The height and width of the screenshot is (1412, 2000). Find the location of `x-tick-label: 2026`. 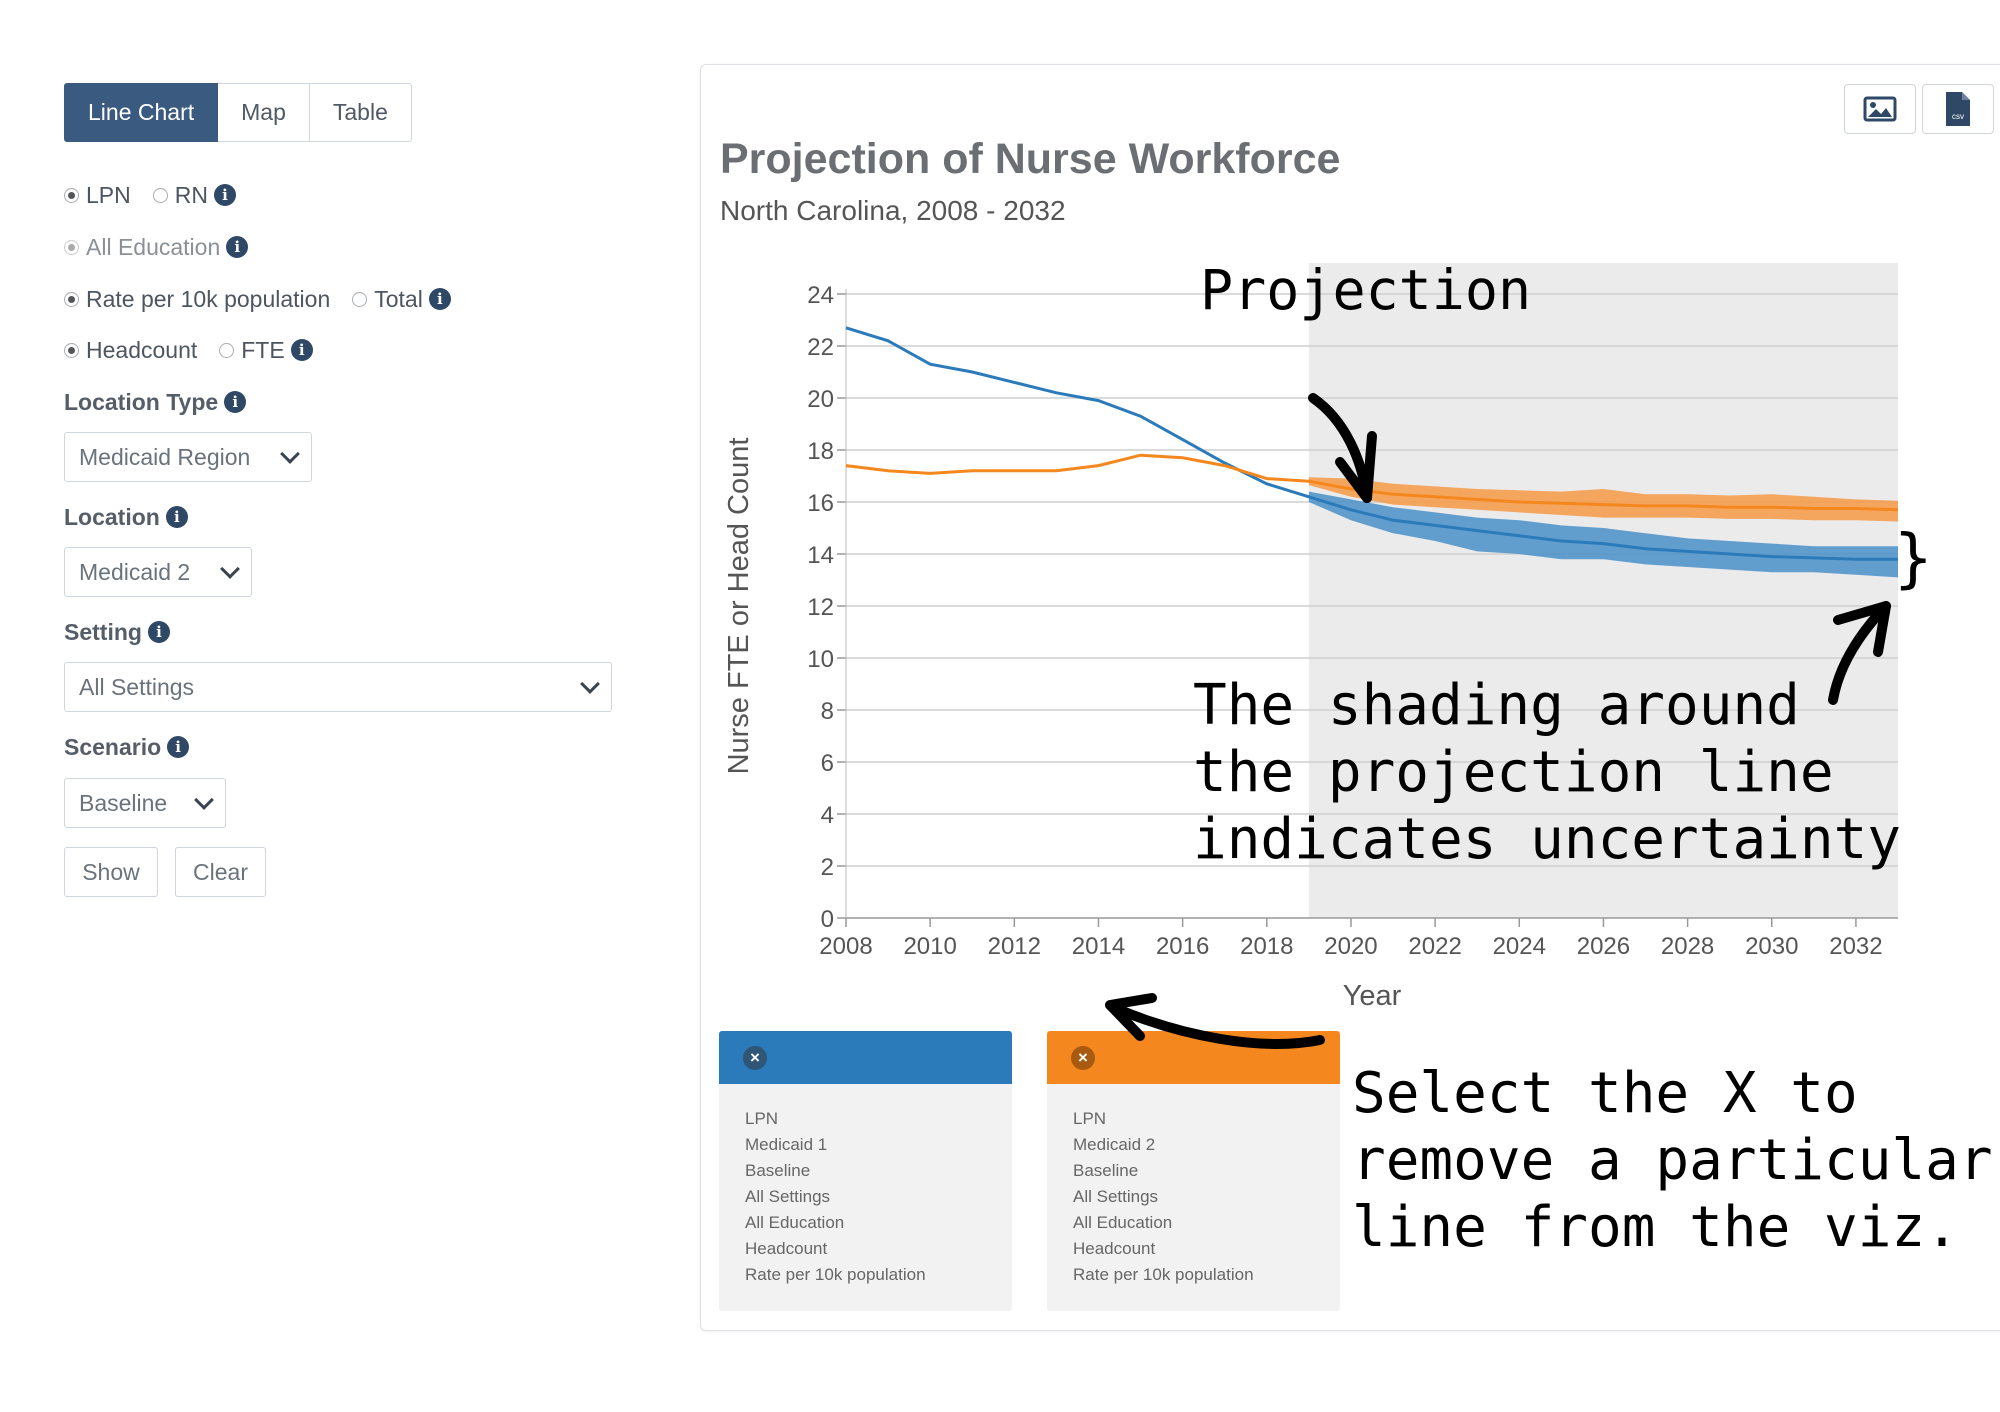

x-tick-label: 2026 is located at coordinates (1603, 946).